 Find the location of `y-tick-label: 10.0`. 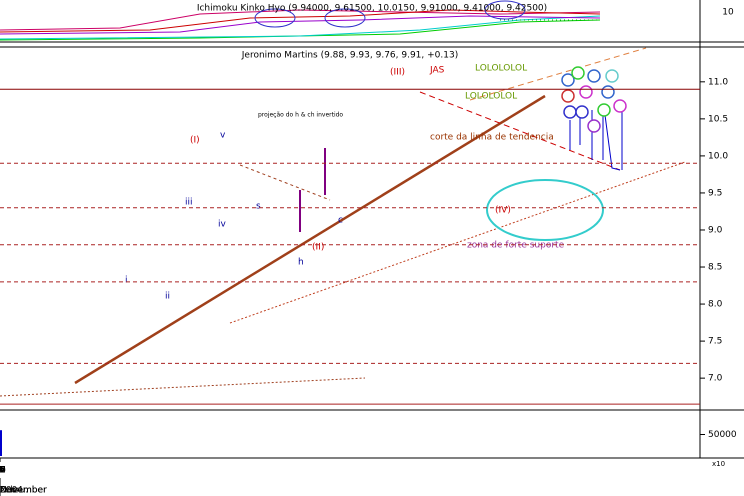

y-tick-label: 10.0 is located at coordinates (718, 156).